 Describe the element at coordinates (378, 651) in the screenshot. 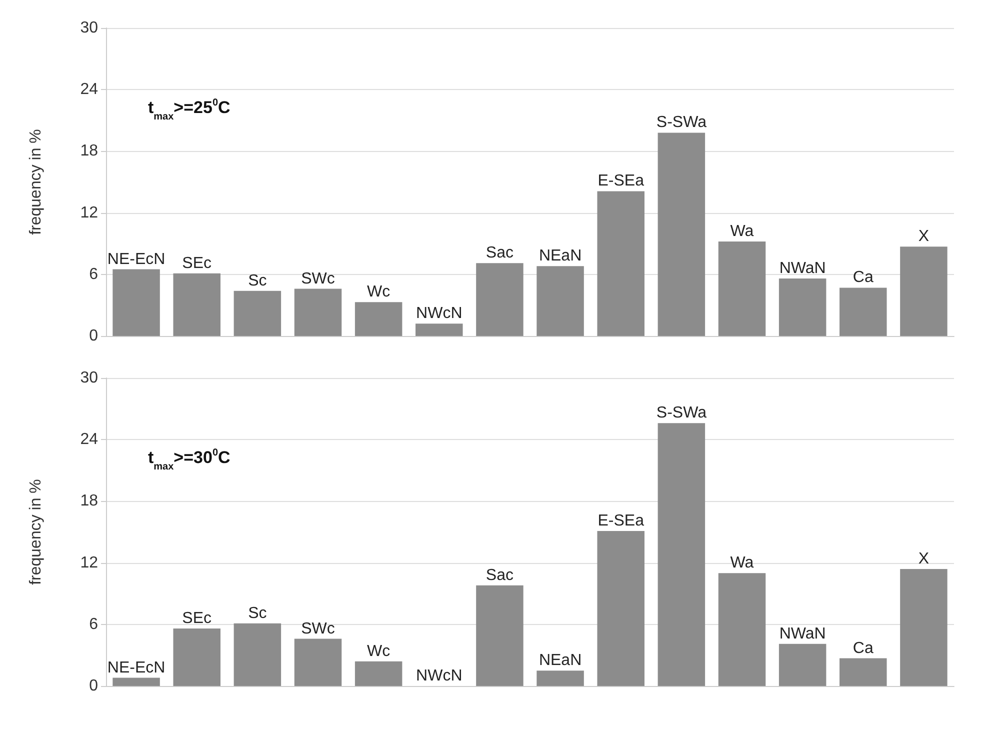

I see `category-label: Wc` at that location.